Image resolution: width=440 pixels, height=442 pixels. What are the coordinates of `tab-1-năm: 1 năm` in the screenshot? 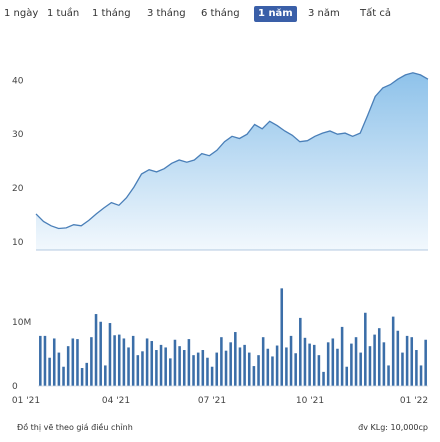 It's located at (275, 14).